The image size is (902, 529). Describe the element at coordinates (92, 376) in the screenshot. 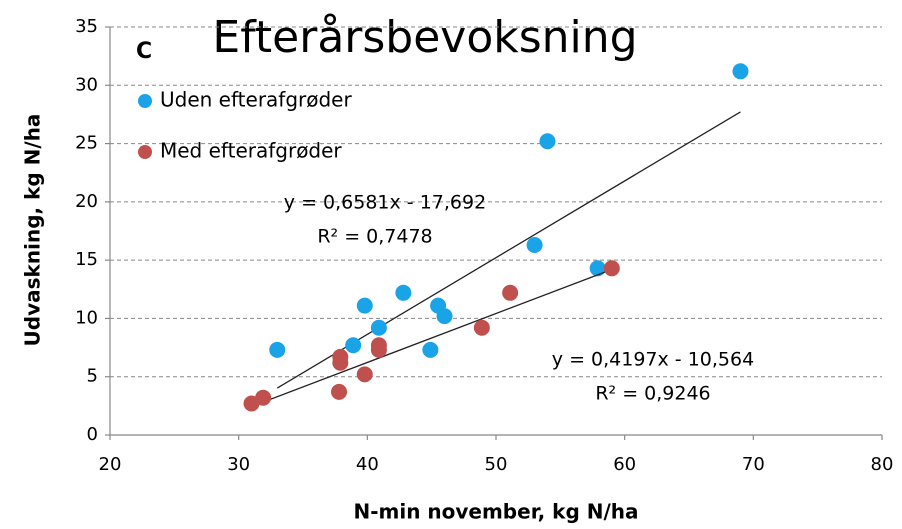

I see `y-tick-label: 5` at that location.